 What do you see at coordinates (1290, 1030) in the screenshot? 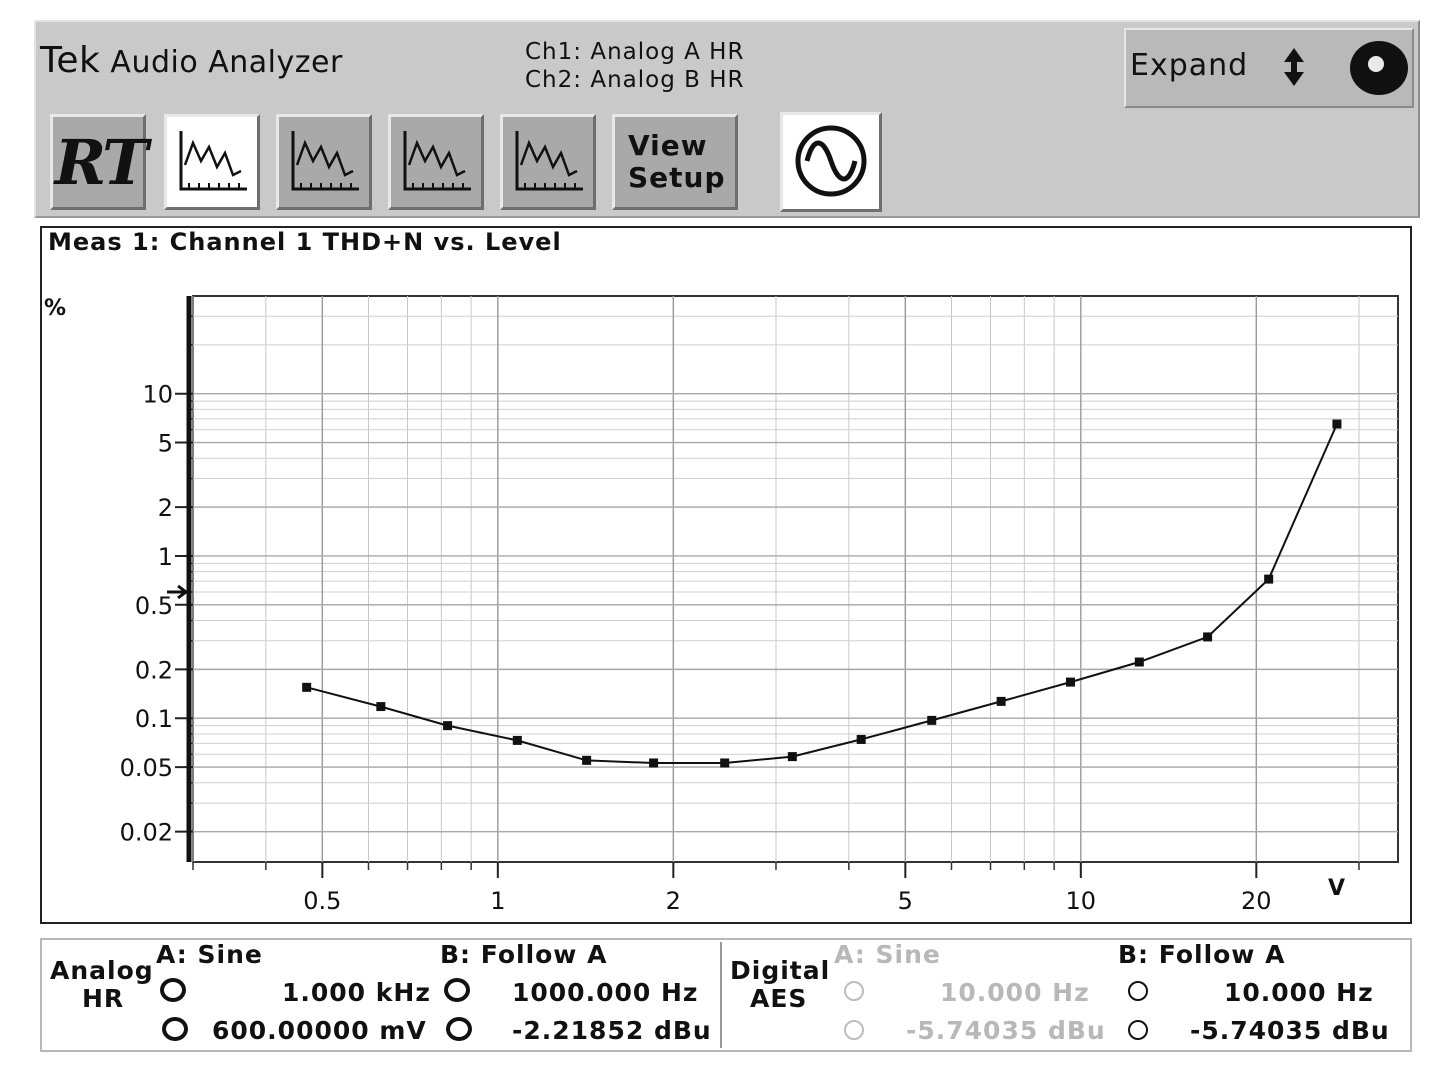
I see `digital-b-level: -5.74035 dBu` at bounding box center [1290, 1030].